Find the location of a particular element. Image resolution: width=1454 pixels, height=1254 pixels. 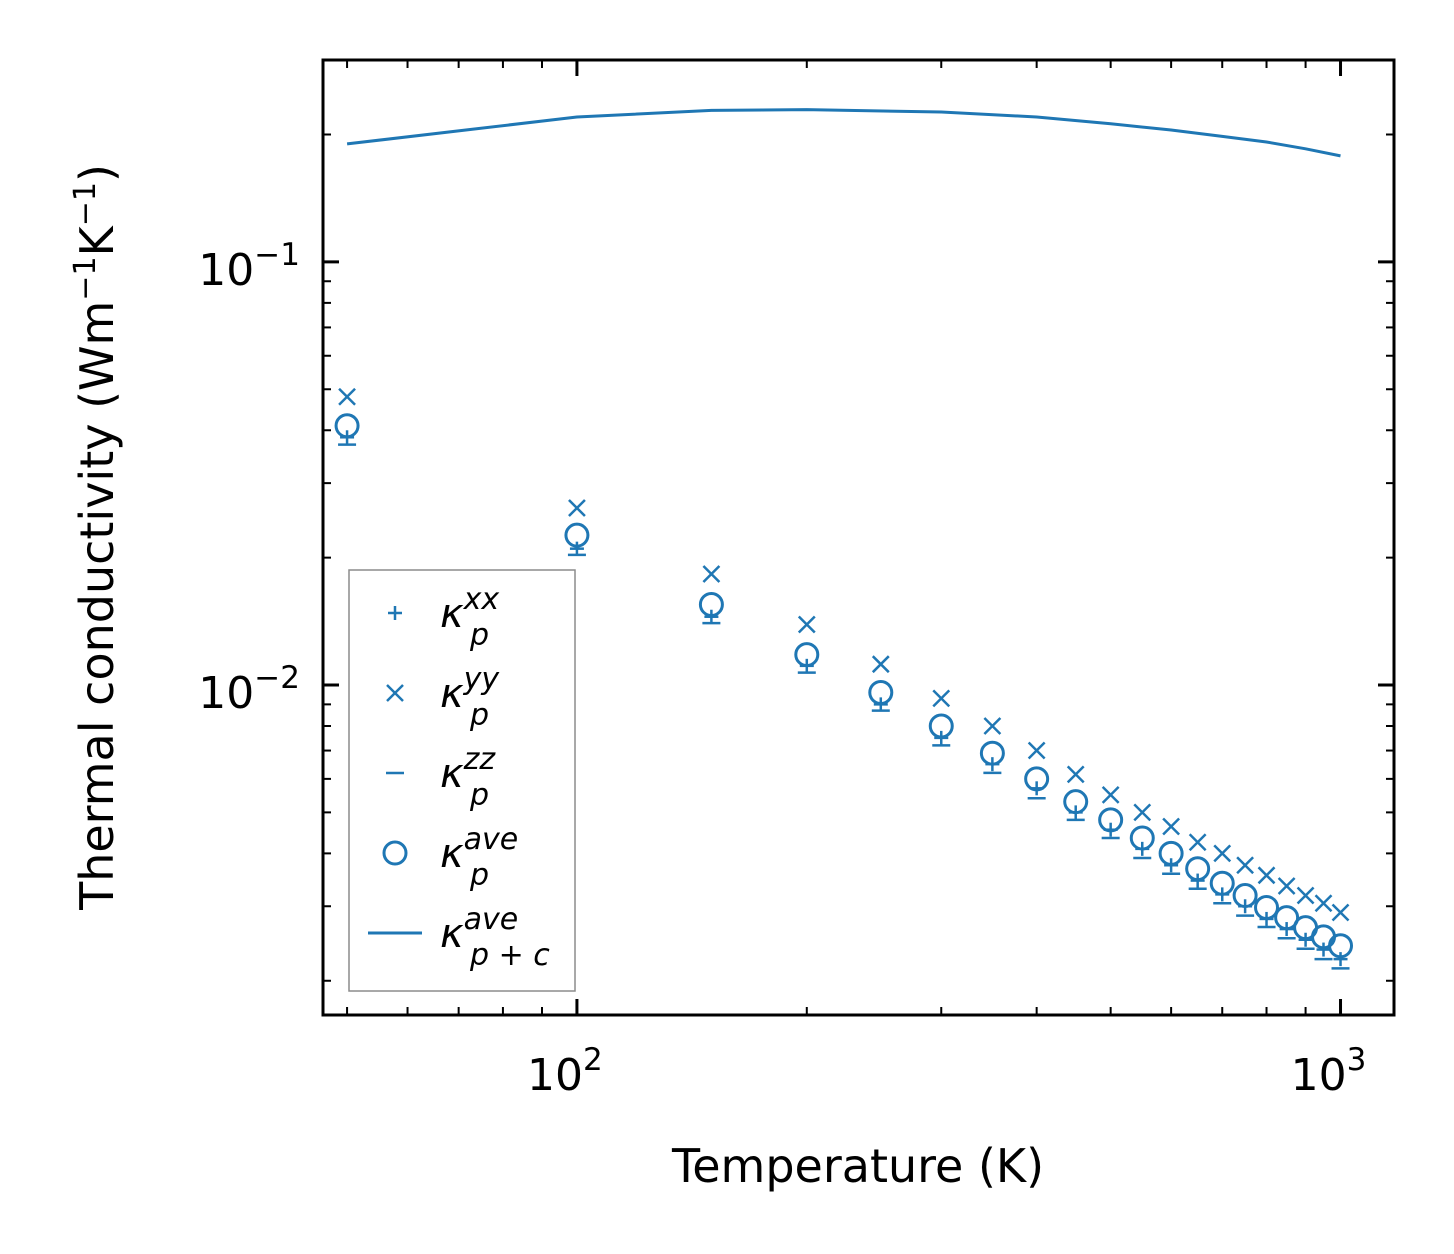

legend-entry-1: κxx p is located at coordinates (443, 617).